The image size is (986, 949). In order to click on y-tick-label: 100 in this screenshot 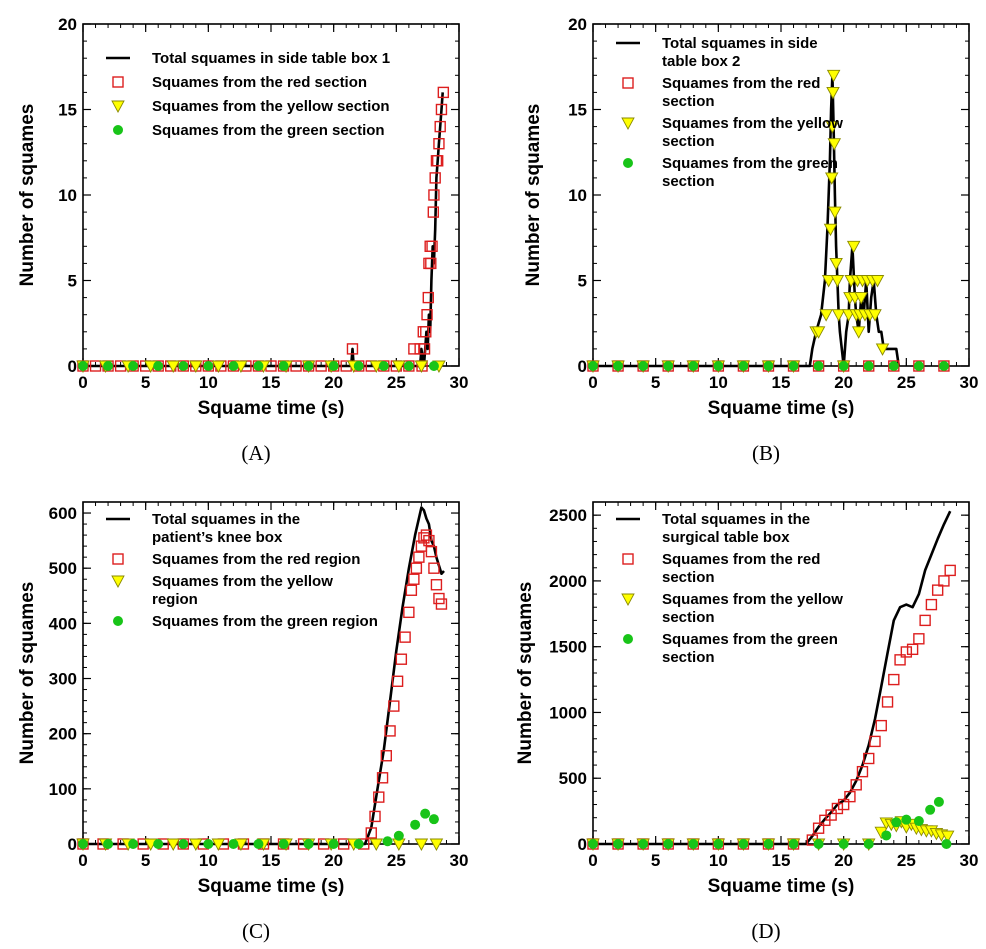, I will do `click(63, 789)`.